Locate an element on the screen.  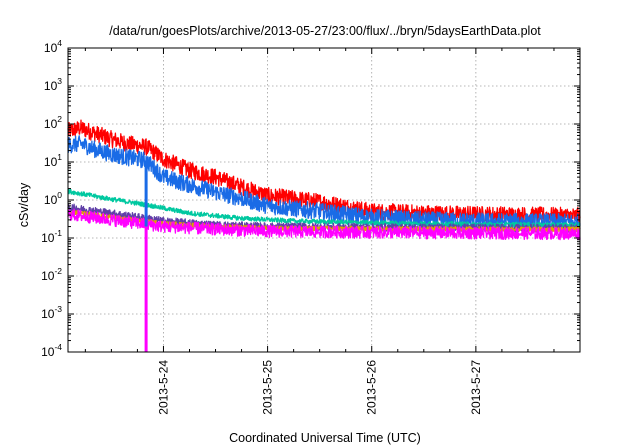
y-tick-label: 10⁻⁴ is located at coordinates (51, 350).